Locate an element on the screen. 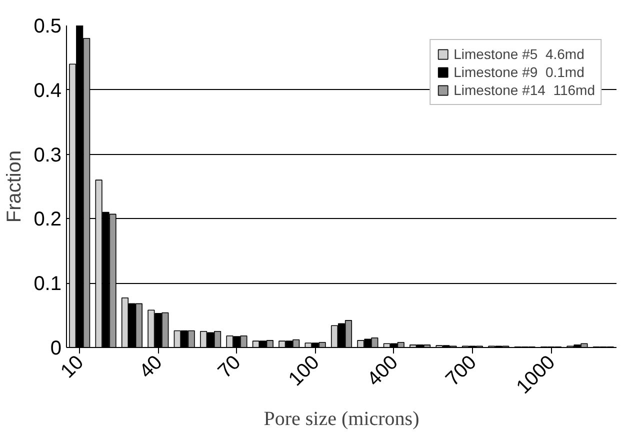 This screenshot has height=434, width=630. y-tick-label: 0.1 is located at coordinates (48, 284).